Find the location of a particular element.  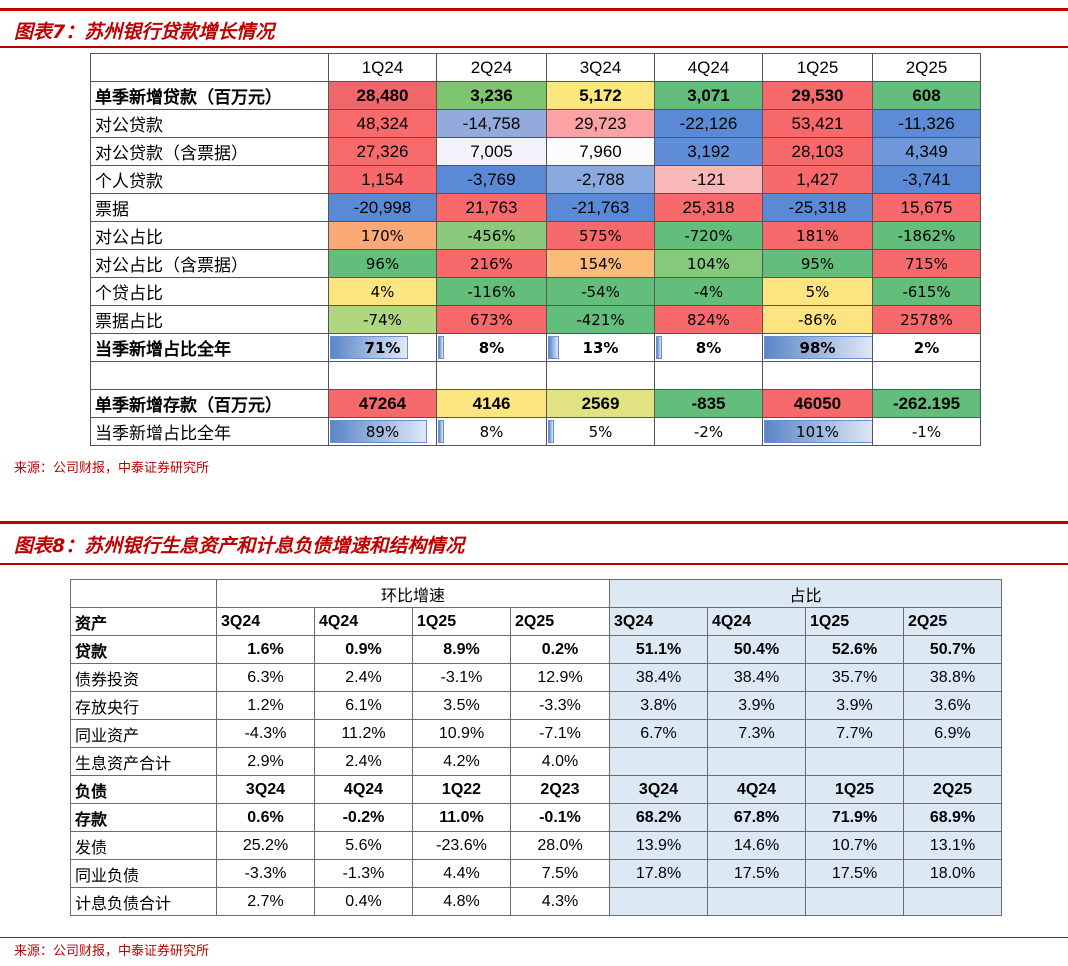

row-label: 对公贷款 is located at coordinates (209, 123).